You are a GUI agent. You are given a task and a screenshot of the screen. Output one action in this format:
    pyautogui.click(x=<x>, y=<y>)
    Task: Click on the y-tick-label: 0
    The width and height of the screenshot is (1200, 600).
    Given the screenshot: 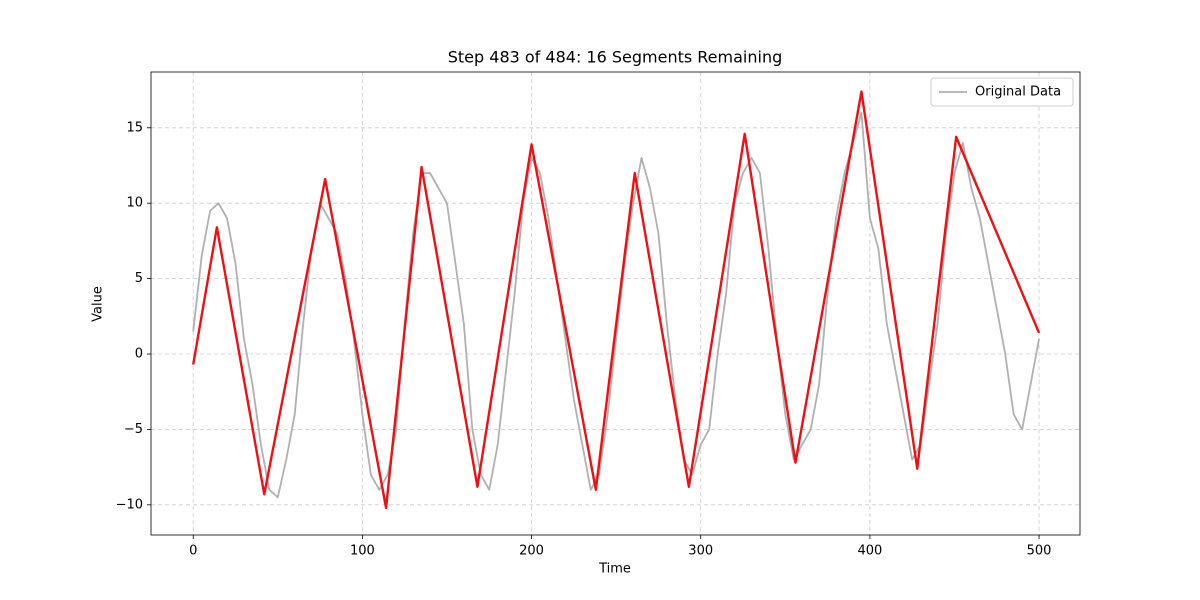 What is the action you would take?
    pyautogui.click(x=139, y=354)
    